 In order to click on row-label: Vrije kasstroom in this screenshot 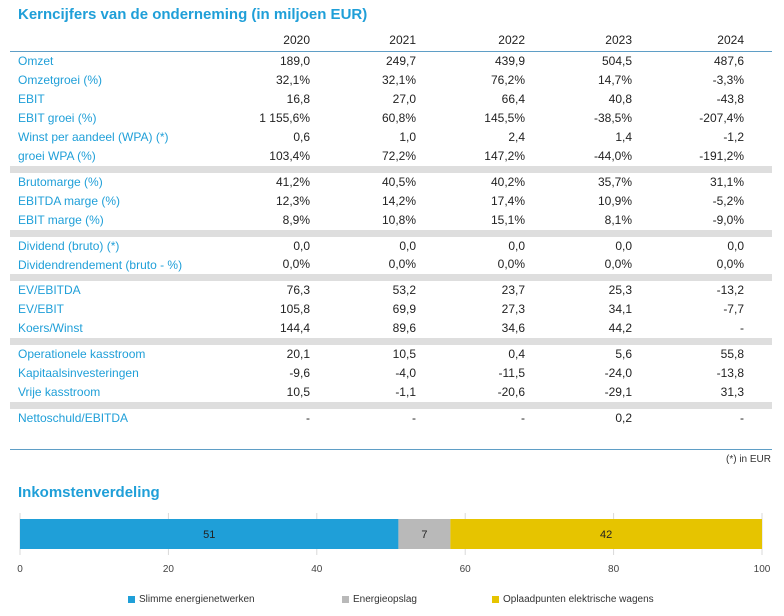, I will do `click(59, 392)`.